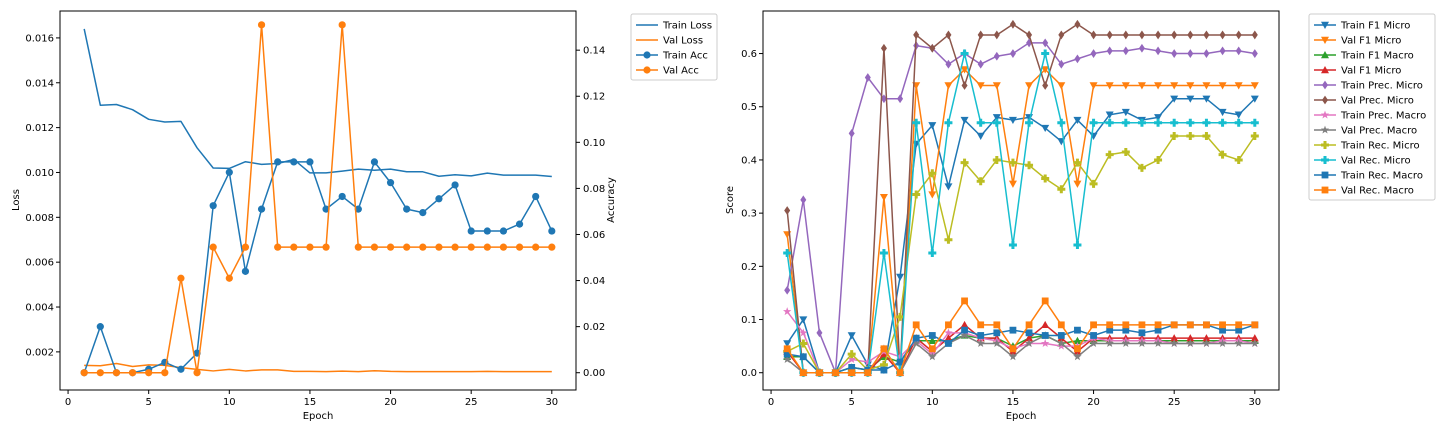 The width and height of the screenshot is (1440, 432). What do you see at coordinates (68, 402) in the screenshot?
I see `x-tick-label: 0` at bounding box center [68, 402].